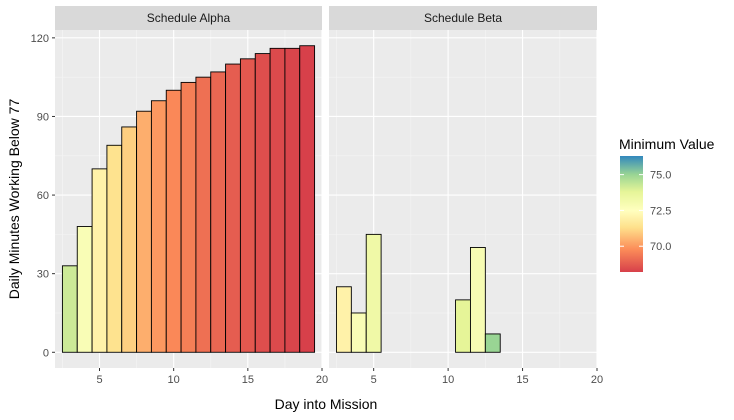  I want to click on panel-beta-title: Schedule Beta, so click(463, 18).